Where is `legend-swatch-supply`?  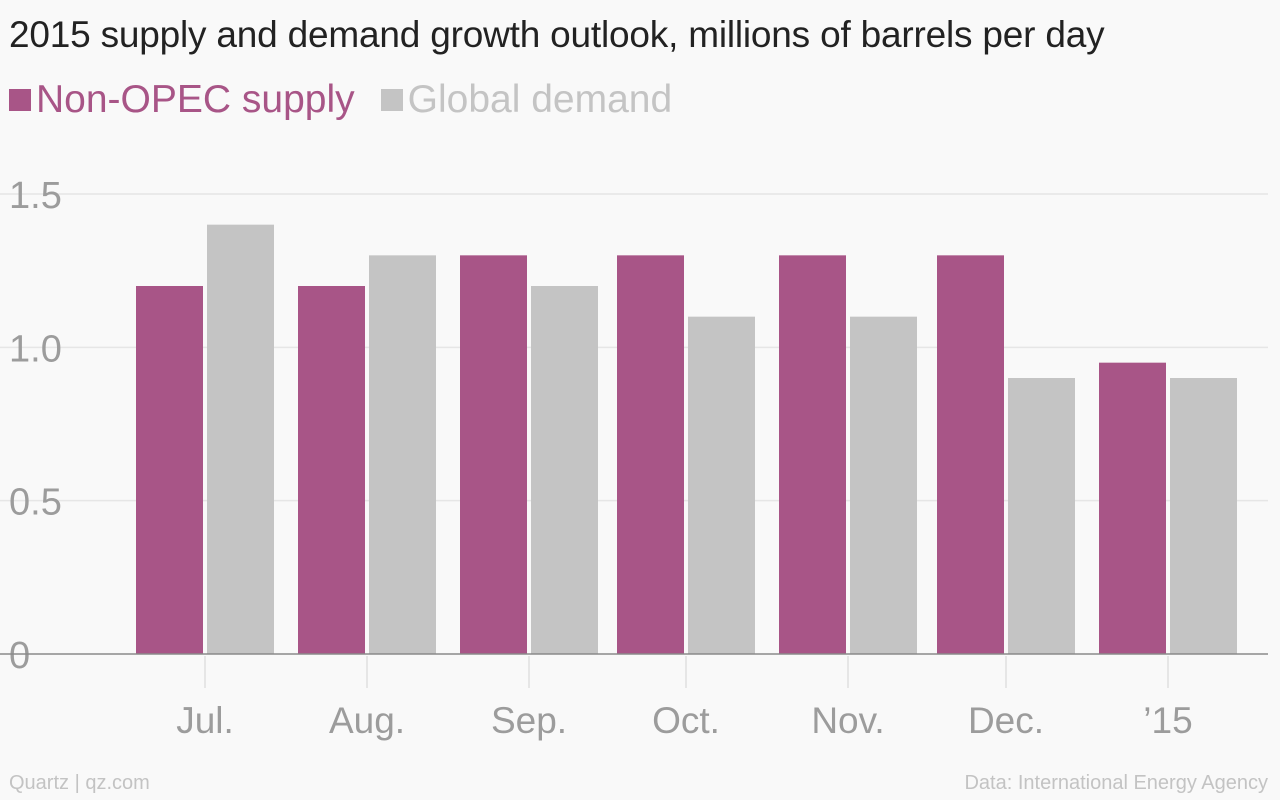 legend-swatch-supply is located at coordinates (20, 100).